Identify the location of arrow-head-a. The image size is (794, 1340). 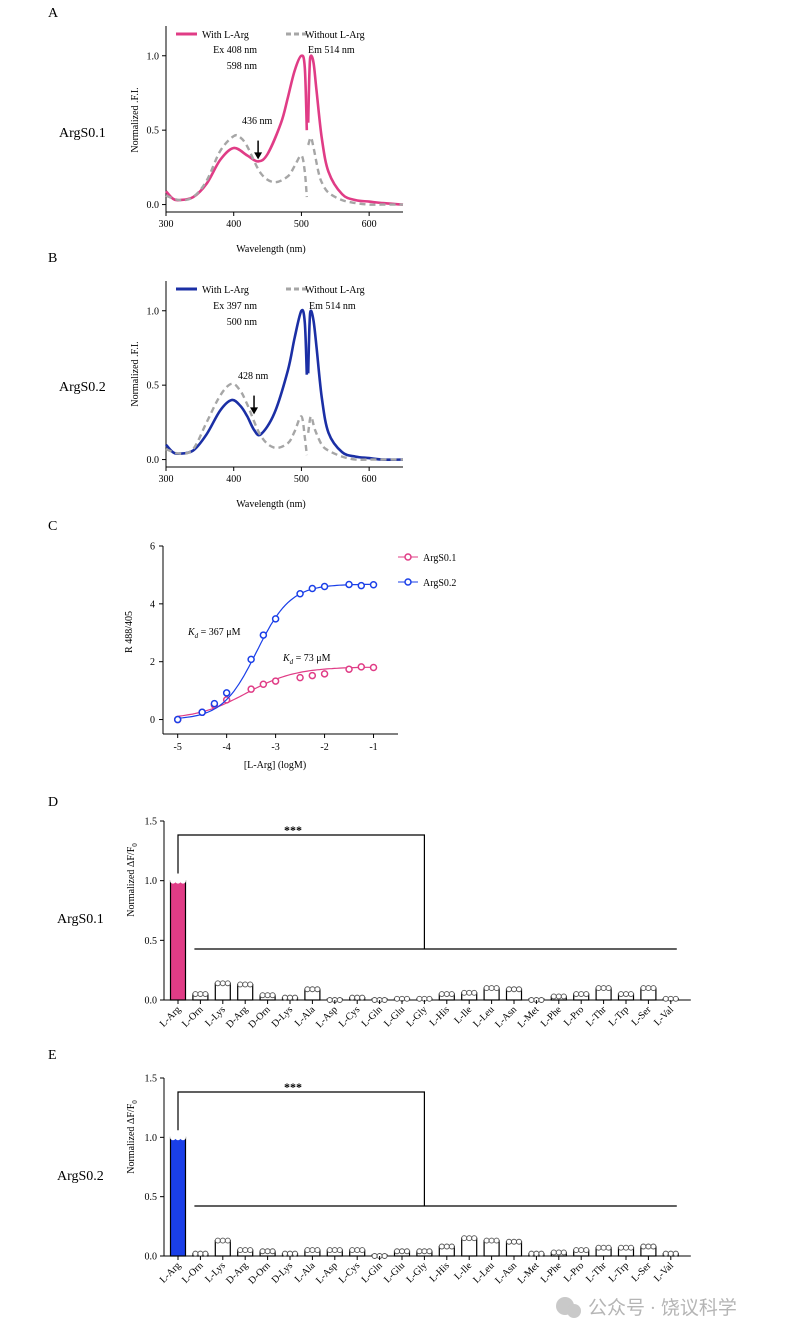
(258, 156).